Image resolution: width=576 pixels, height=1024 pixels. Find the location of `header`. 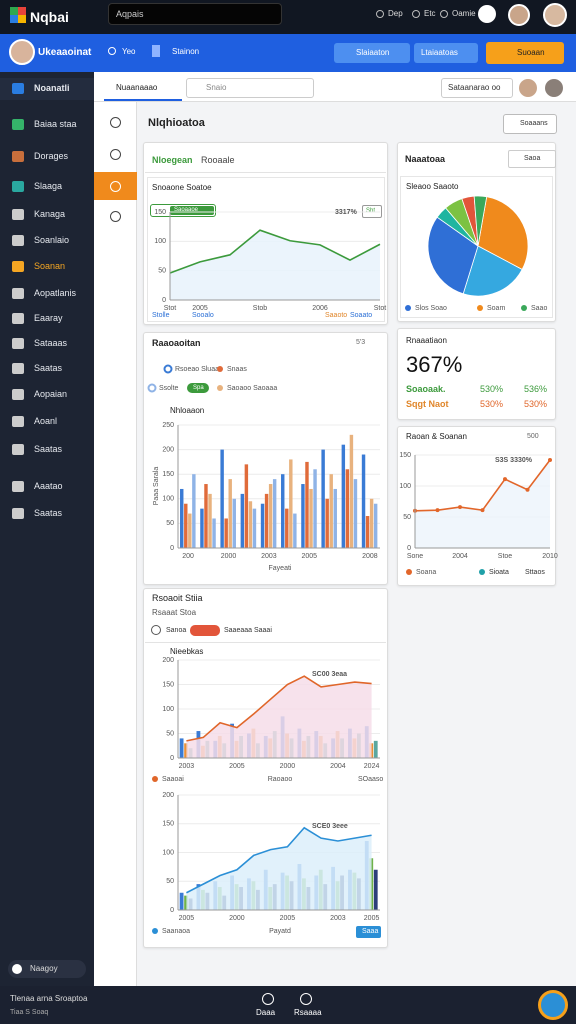

header is located at coordinates (115, 87).